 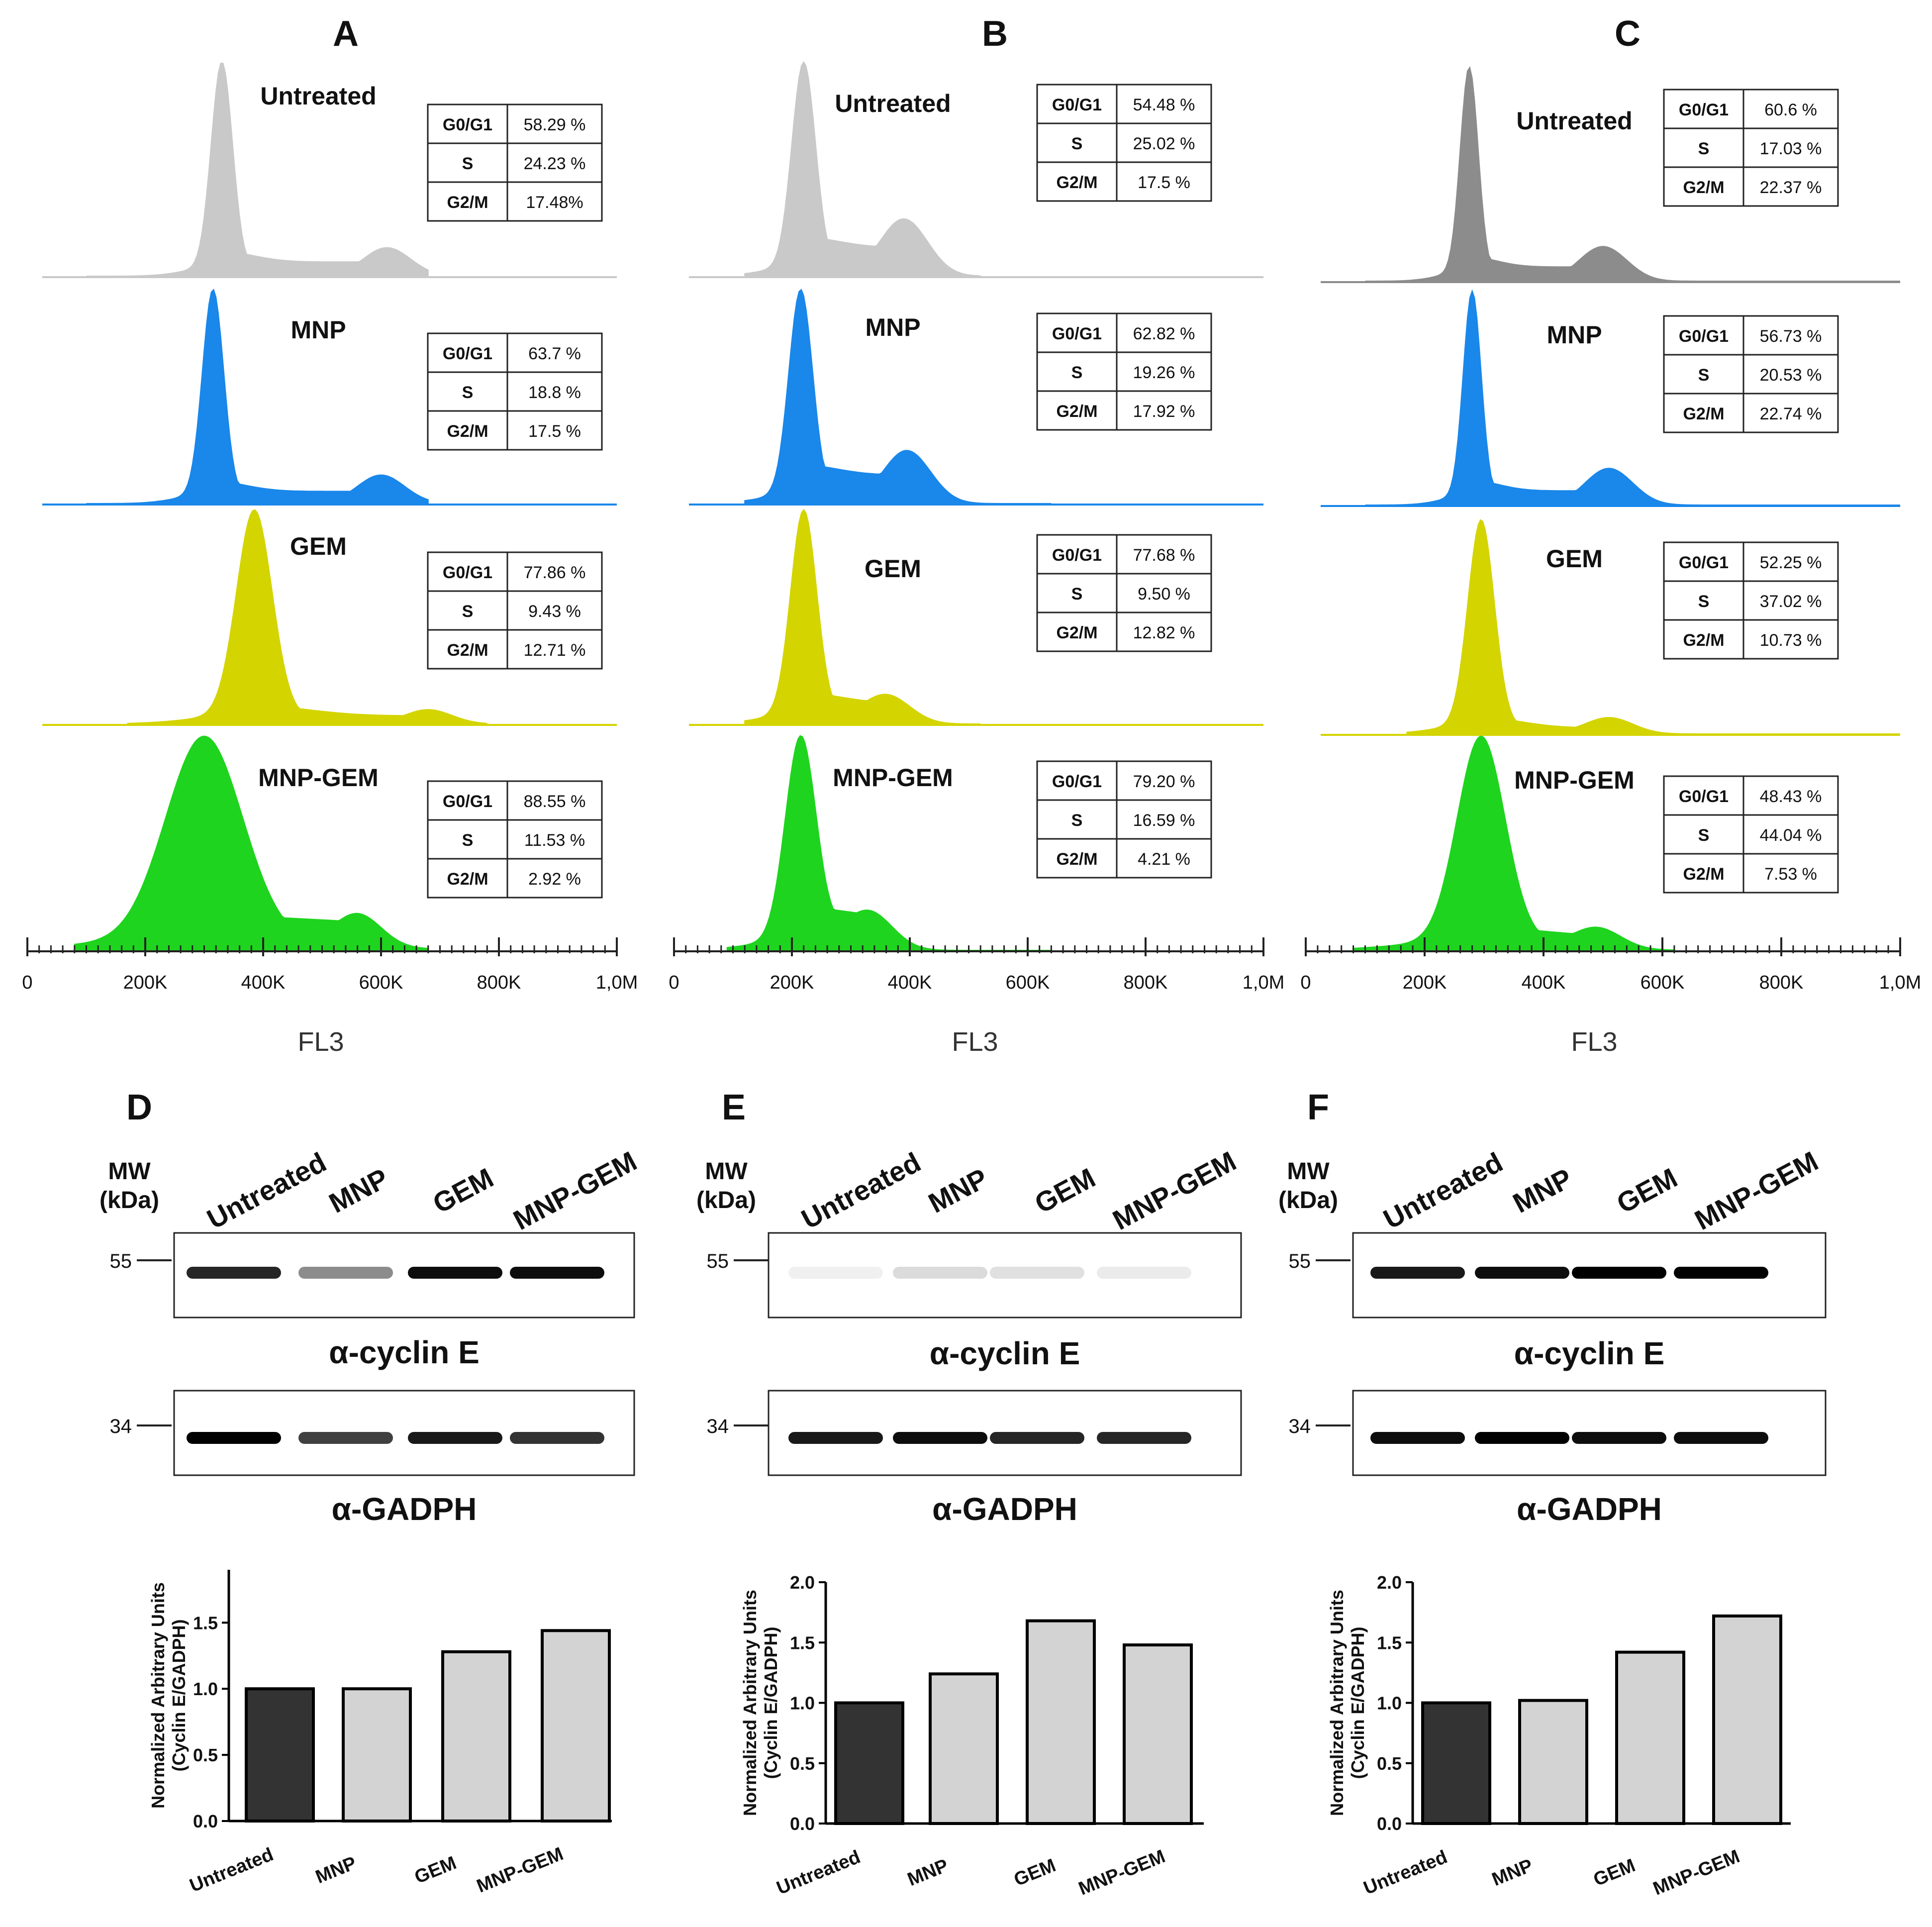 What do you see at coordinates (330, 997) in the screenshot?
I see `x-axis: 0 200K 400K 600K 800K 1,0M FL3` at bounding box center [330, 997].